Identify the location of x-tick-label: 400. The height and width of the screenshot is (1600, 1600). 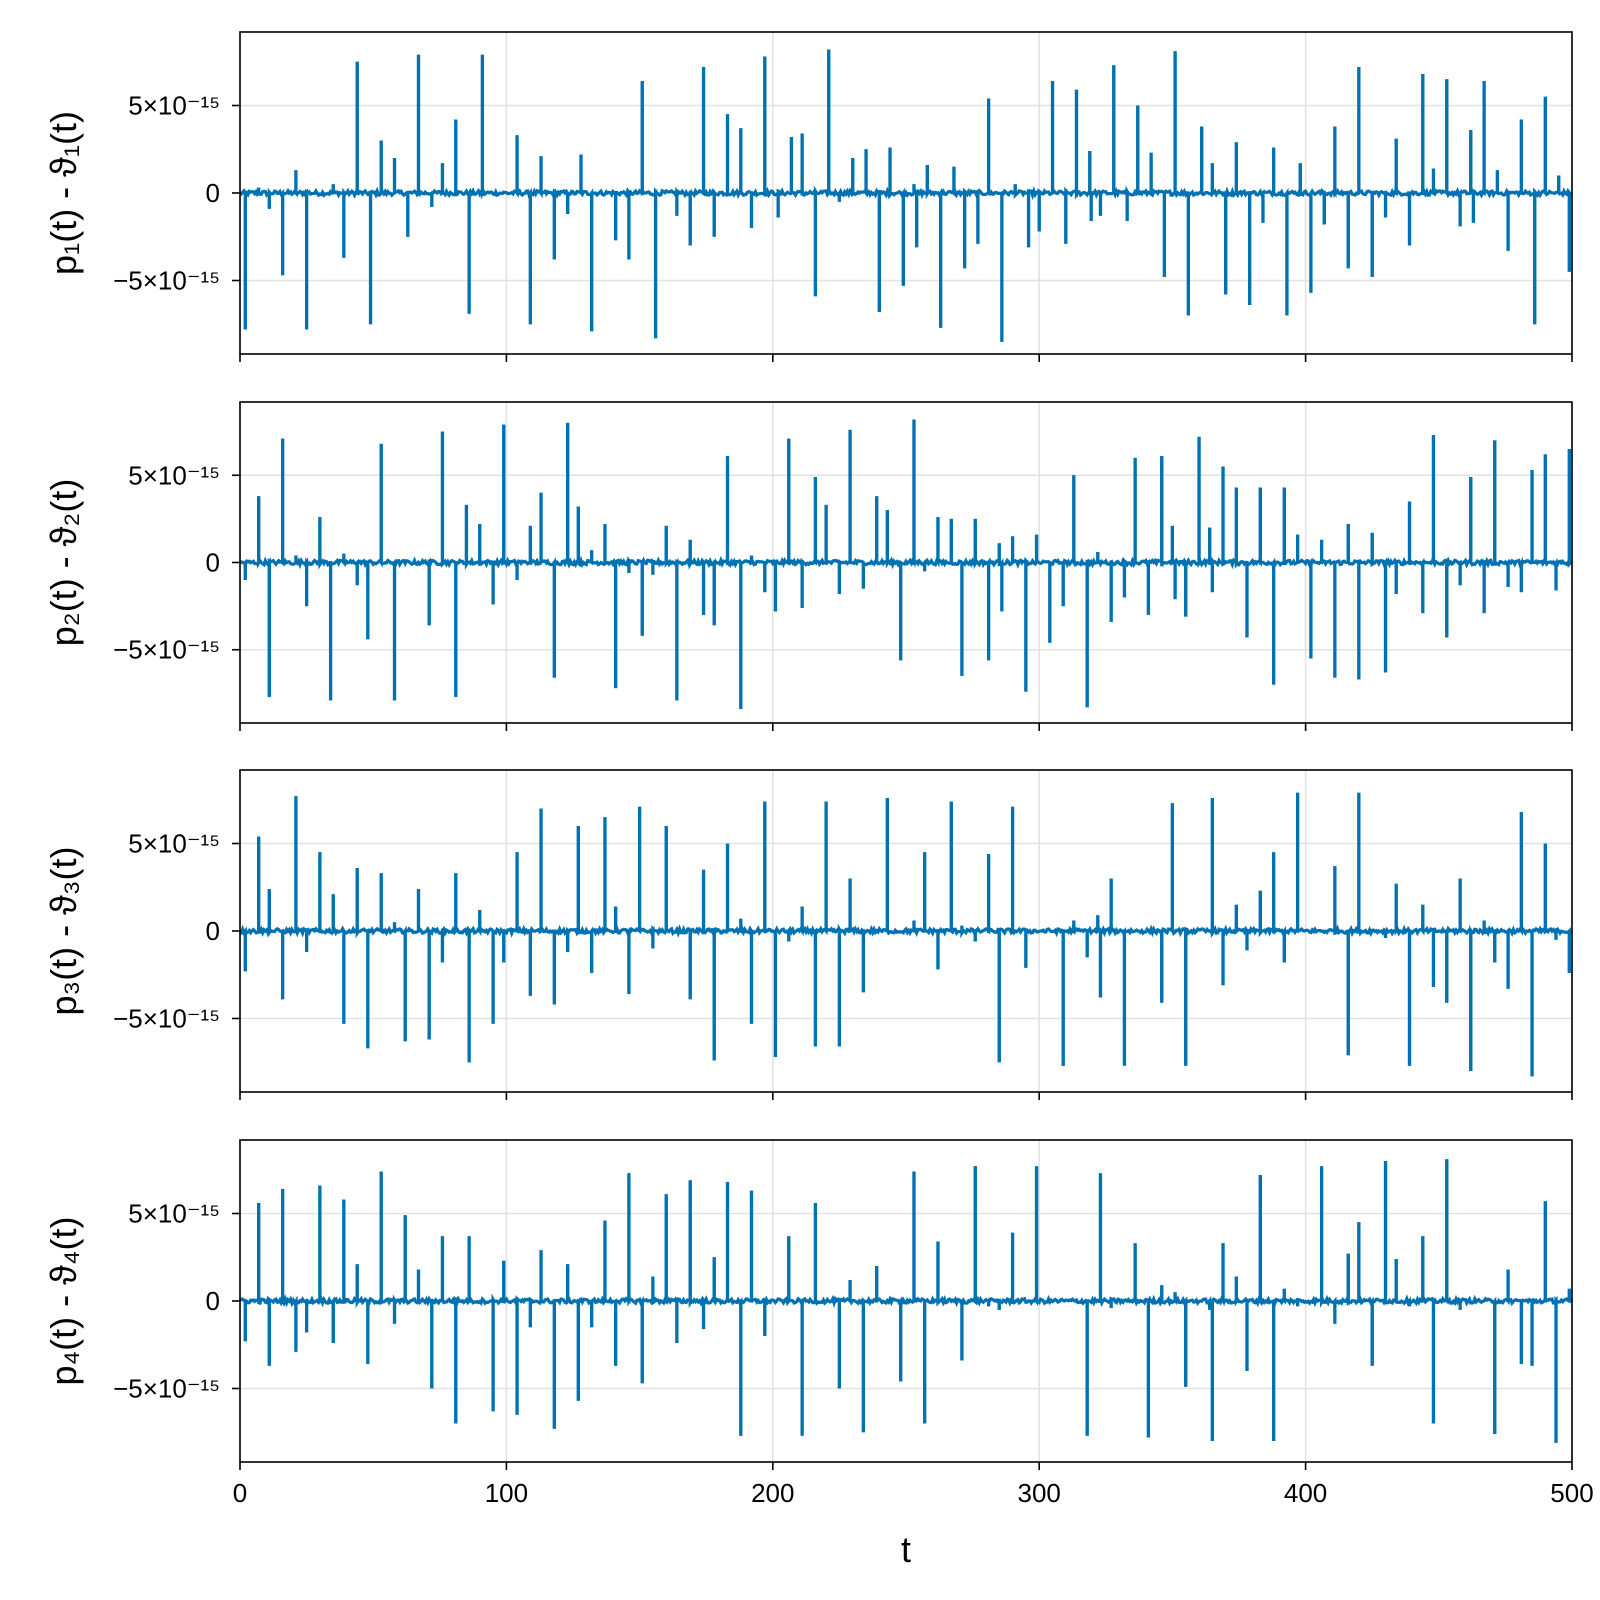
(1305, 1493).